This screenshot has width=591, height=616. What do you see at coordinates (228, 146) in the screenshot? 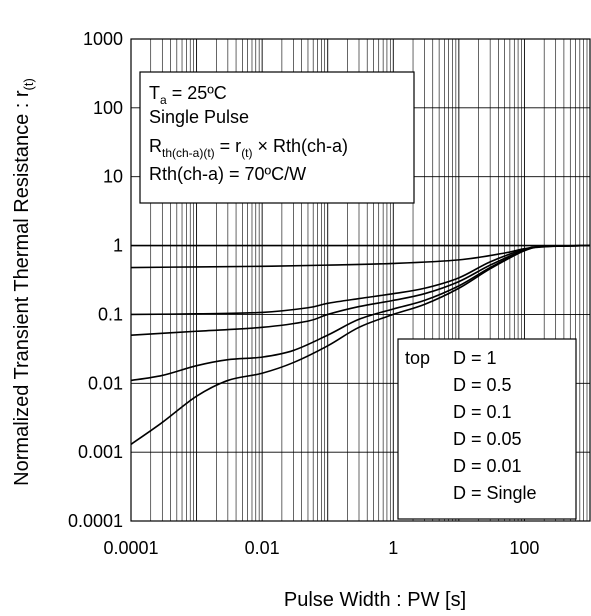
I see `condition-formula-mid: = r` at bounding box center [228, 146].